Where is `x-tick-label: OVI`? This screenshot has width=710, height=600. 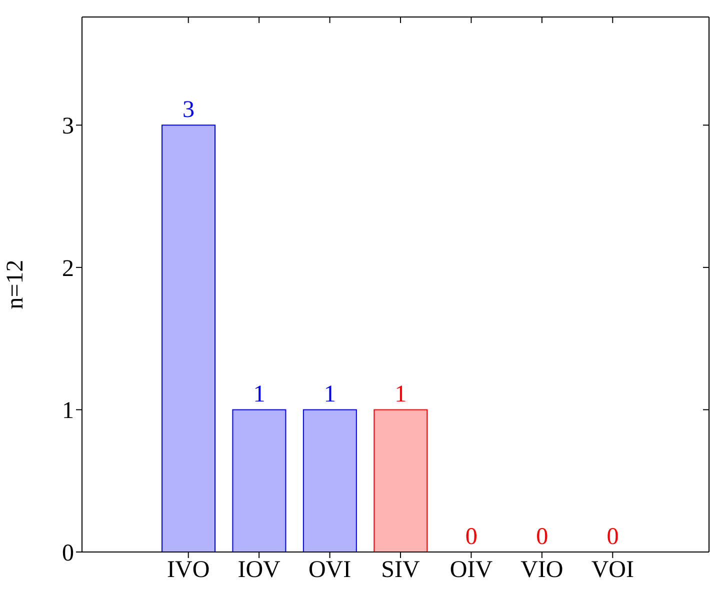
x-tick-label: OVI is located at coordinates (330, 570).